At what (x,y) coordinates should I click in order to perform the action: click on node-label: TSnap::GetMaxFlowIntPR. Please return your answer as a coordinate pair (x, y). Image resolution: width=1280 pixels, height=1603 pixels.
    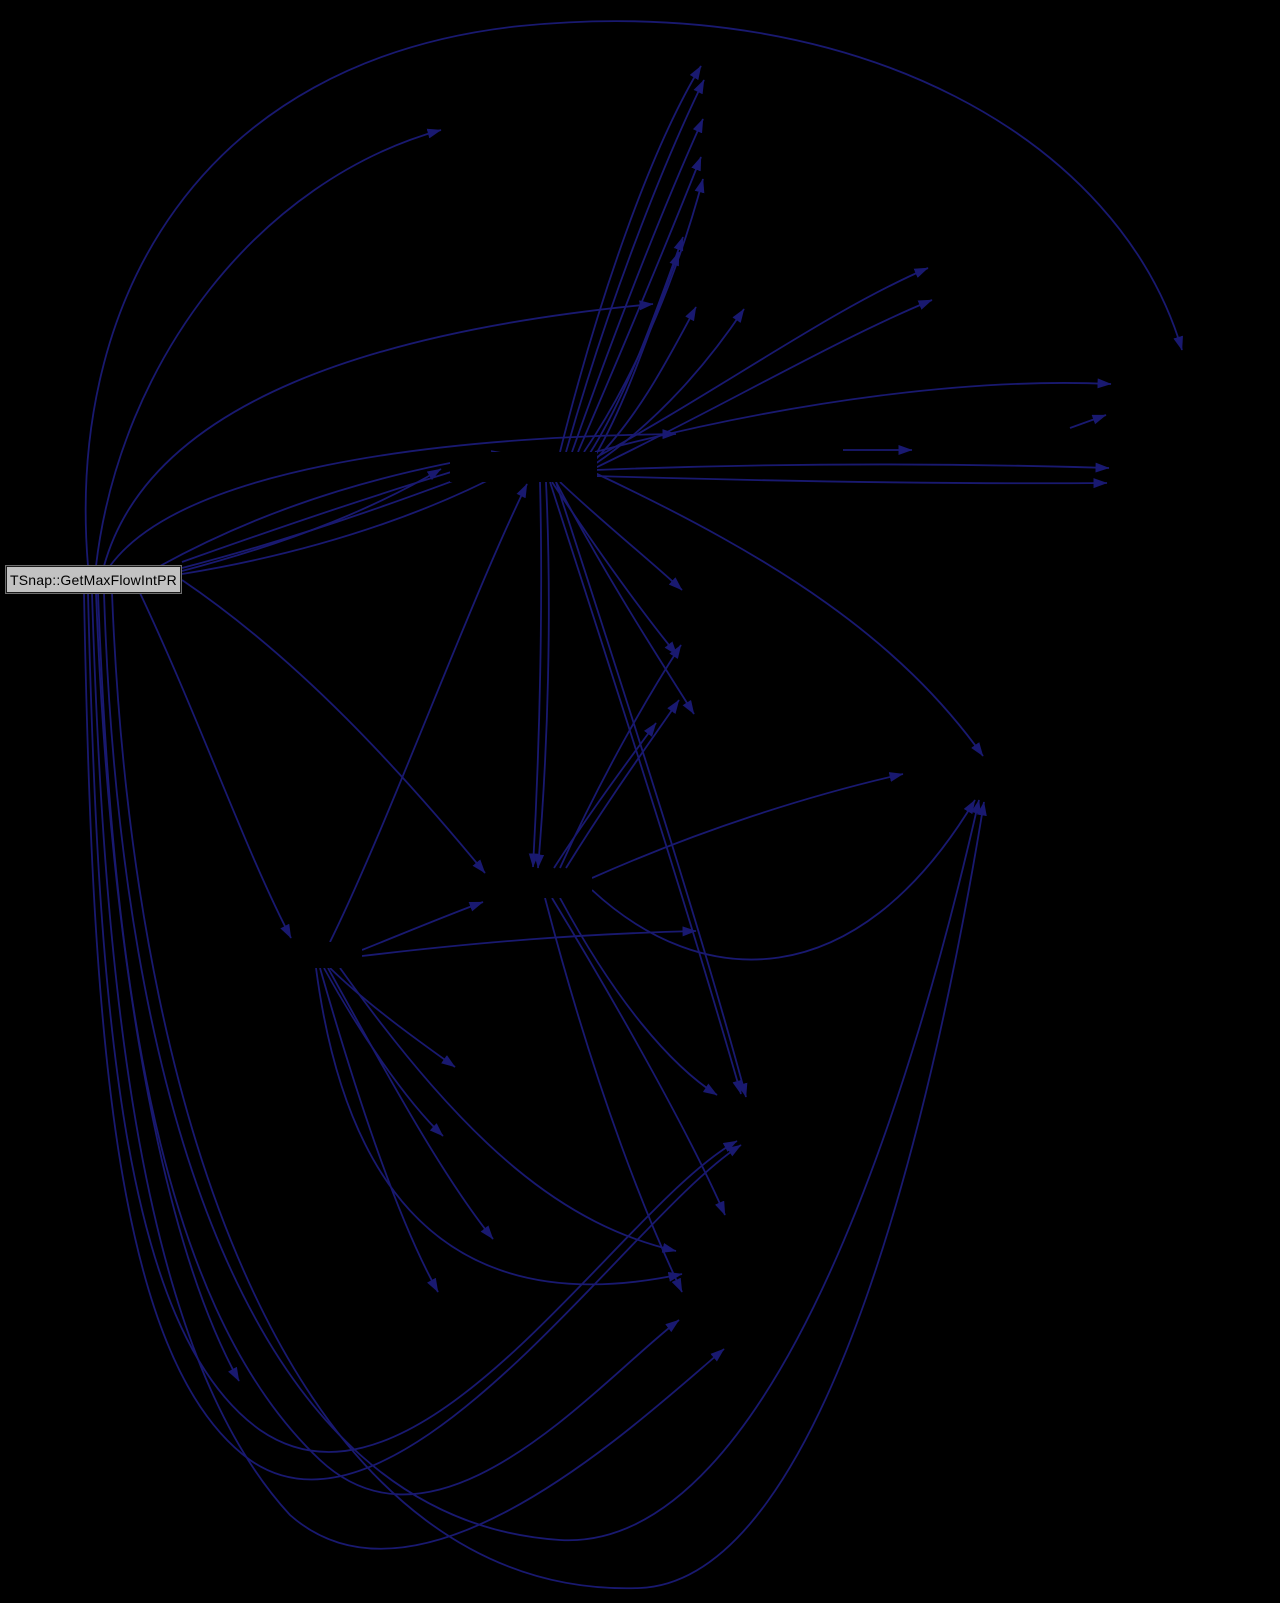
    Looking at the image, I should click on (93, 579).